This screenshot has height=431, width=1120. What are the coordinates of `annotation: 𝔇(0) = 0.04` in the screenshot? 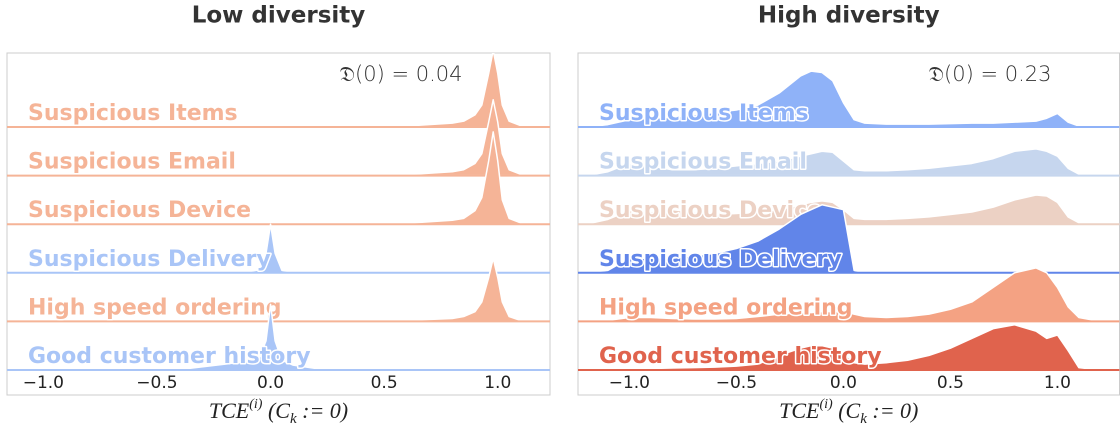 It's located at (400, 74).